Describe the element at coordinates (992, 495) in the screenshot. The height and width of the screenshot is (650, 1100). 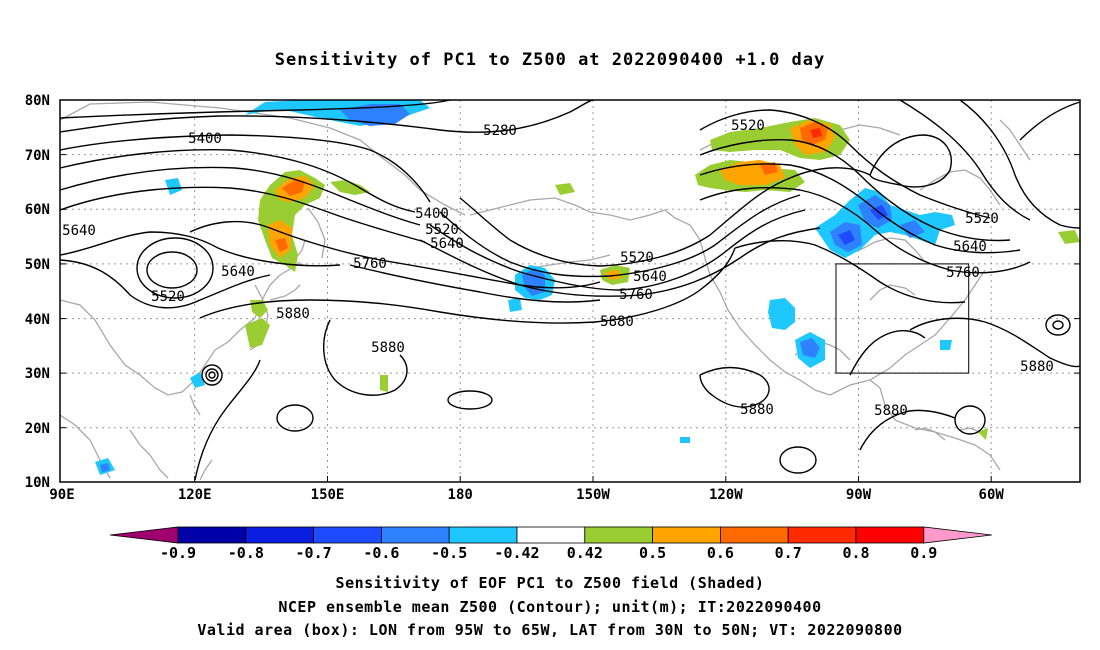
I see `lon-label: 60W` at that location.